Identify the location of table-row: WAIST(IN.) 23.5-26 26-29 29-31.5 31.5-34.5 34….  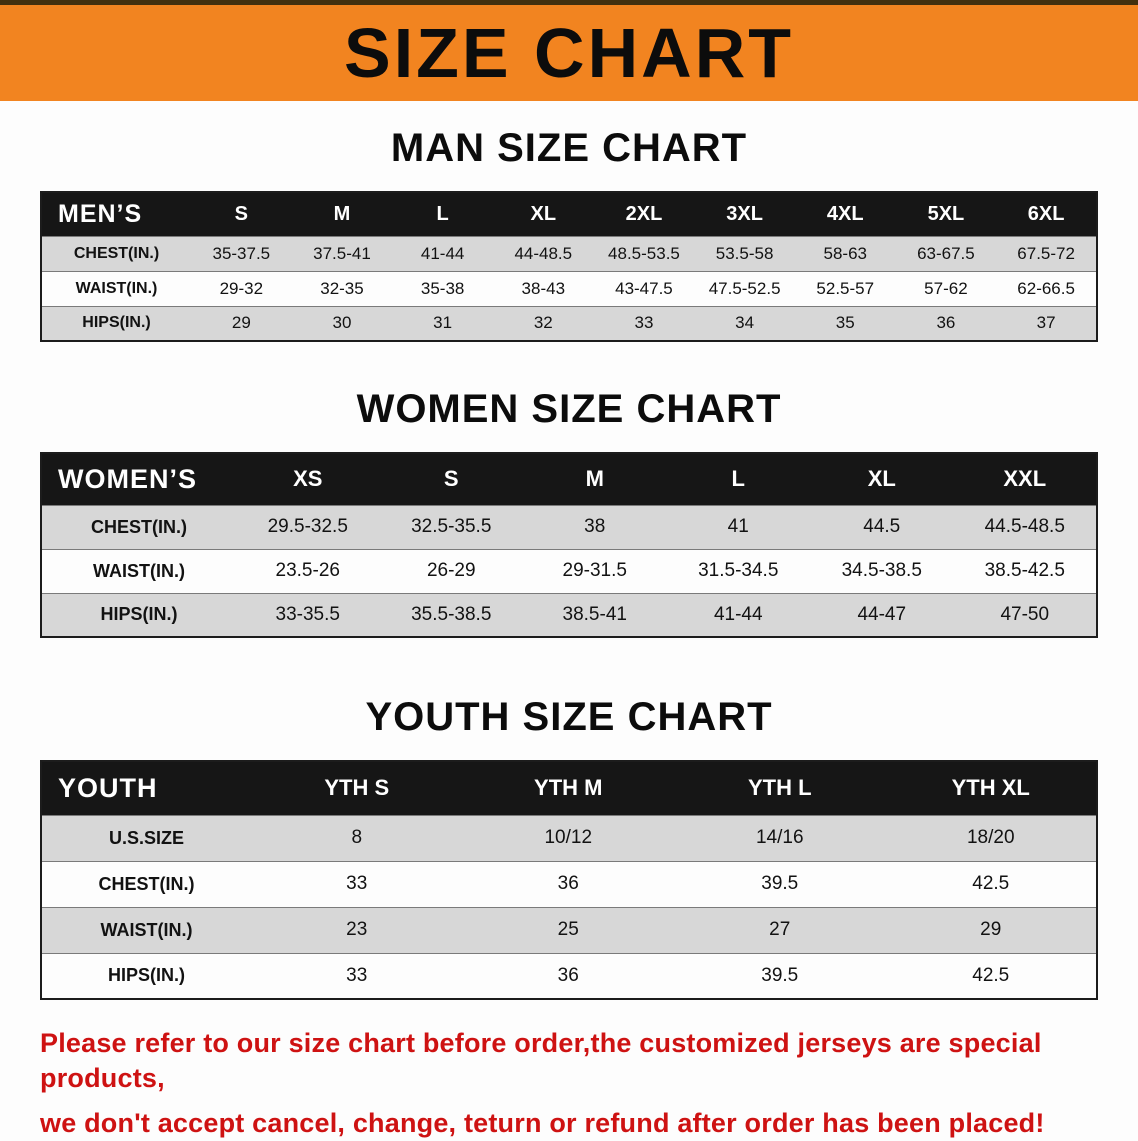
(569, 571).